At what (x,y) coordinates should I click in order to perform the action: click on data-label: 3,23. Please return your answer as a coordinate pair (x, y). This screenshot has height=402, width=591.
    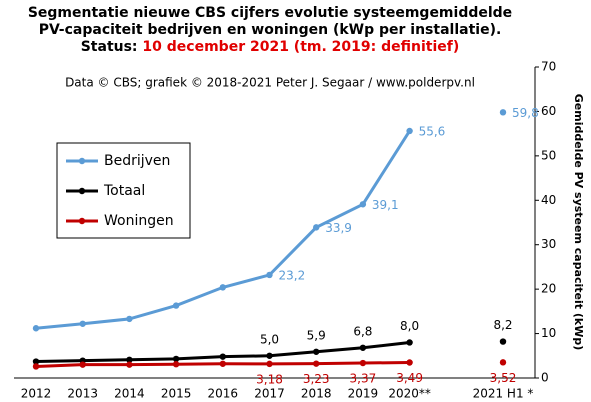
    Looking at the image, I should click on (316, 379).